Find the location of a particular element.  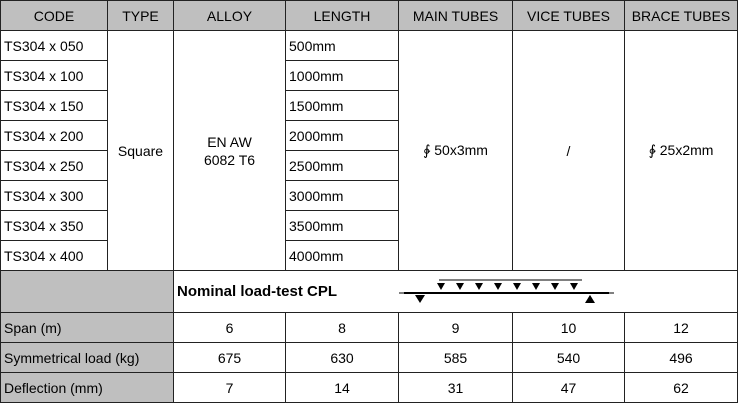

deflection-label: Deflection (mm) is located at coordinates (87, 387).